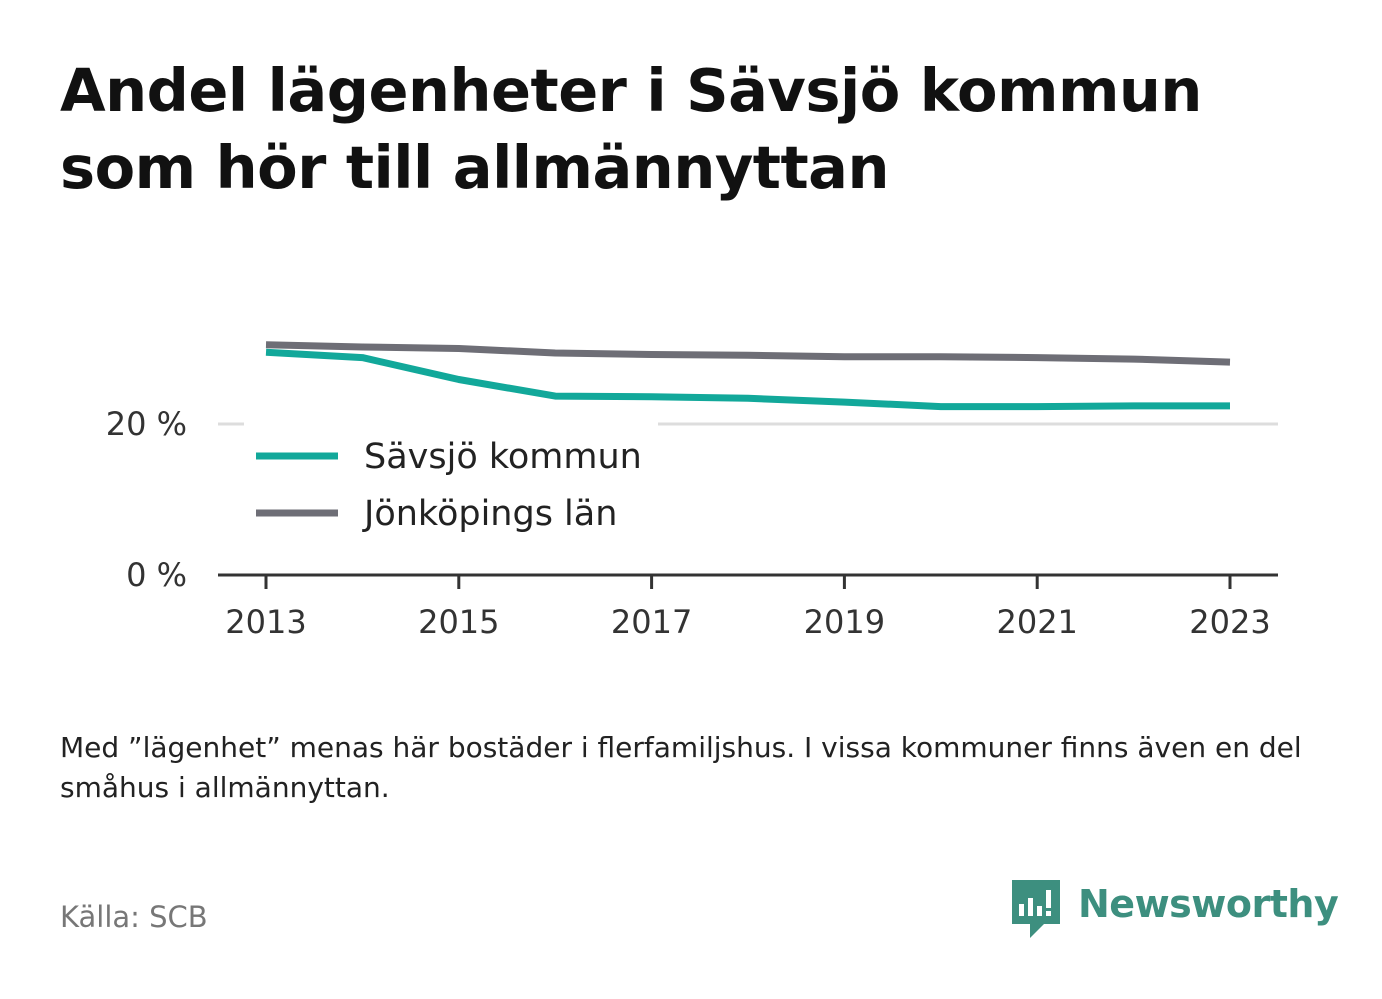 The image size is (1382, 999). I want to click on legend-box, so click(451, 485).